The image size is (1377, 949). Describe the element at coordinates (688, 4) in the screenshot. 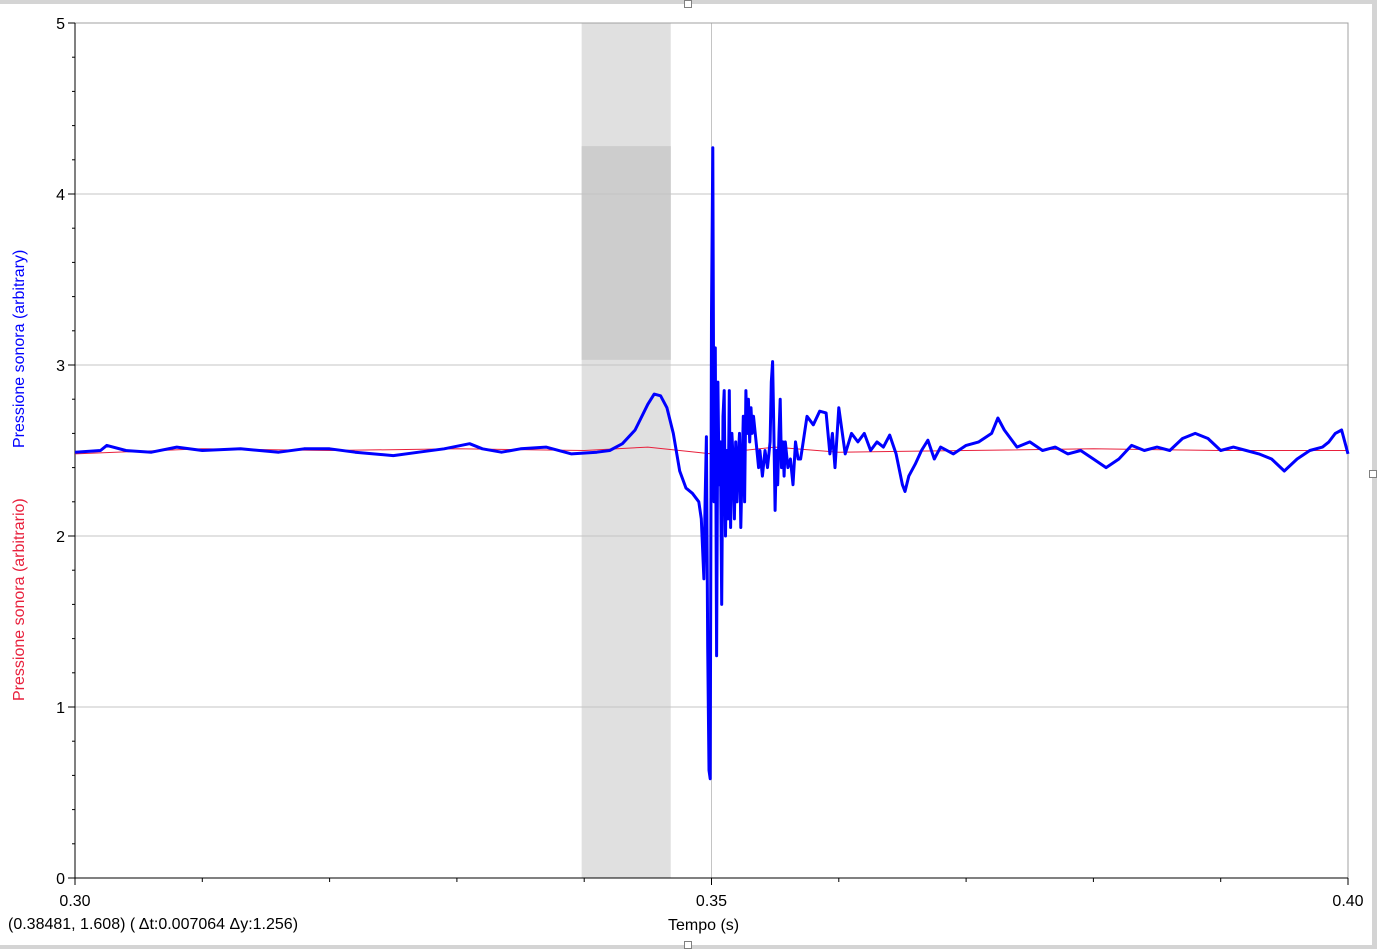

I see `top-resize-handle` at that location.